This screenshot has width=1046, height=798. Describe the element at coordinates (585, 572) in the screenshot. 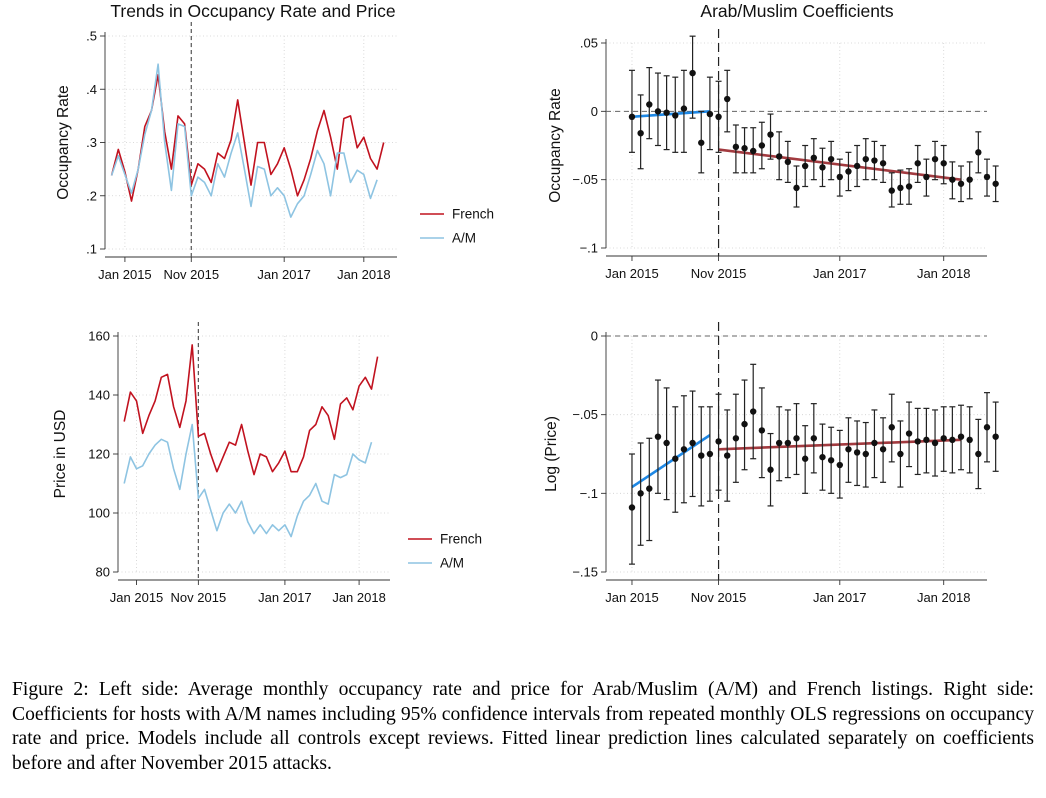

I see `y-tick-label: −.15` at that location.